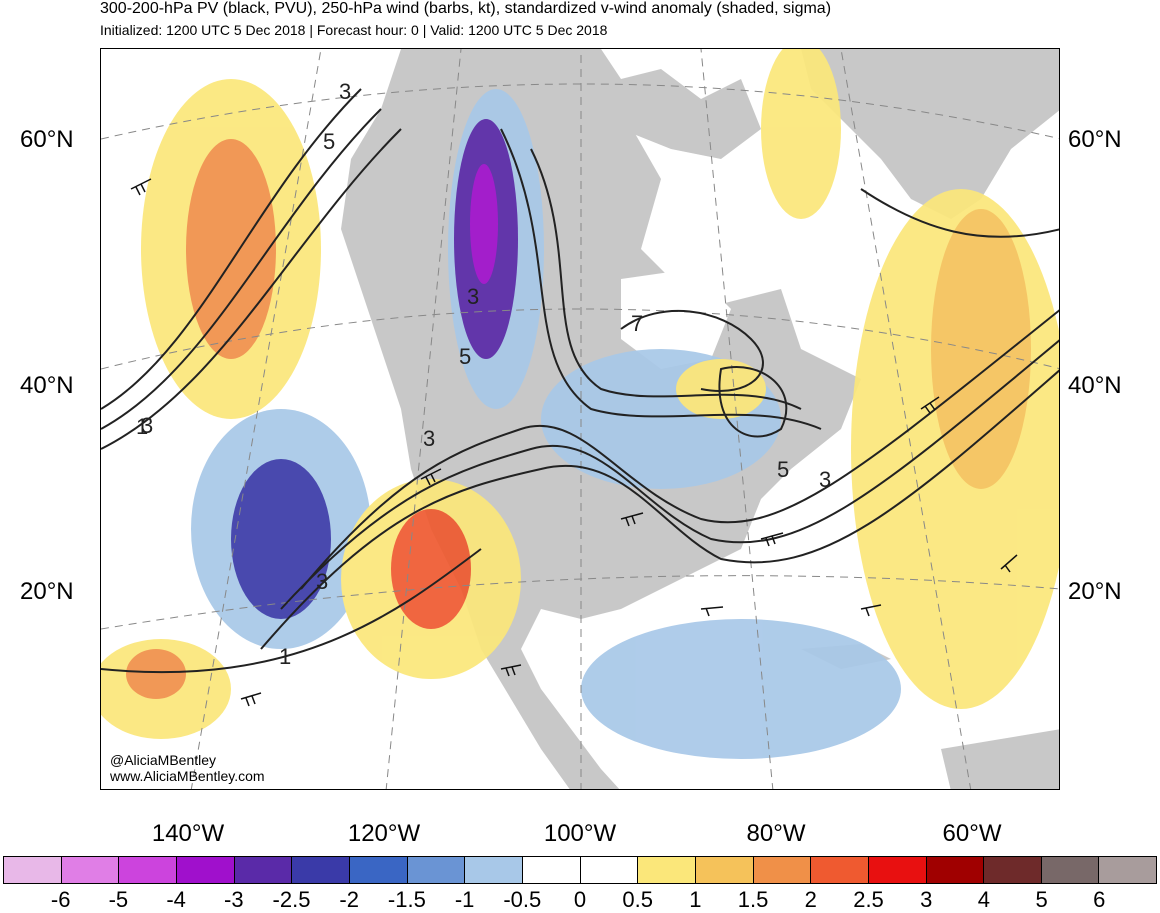  What do you see at coordinates (349, 899) in the screenshot?
I see `colorbar-label: -2` at bounding box center [349, 899].